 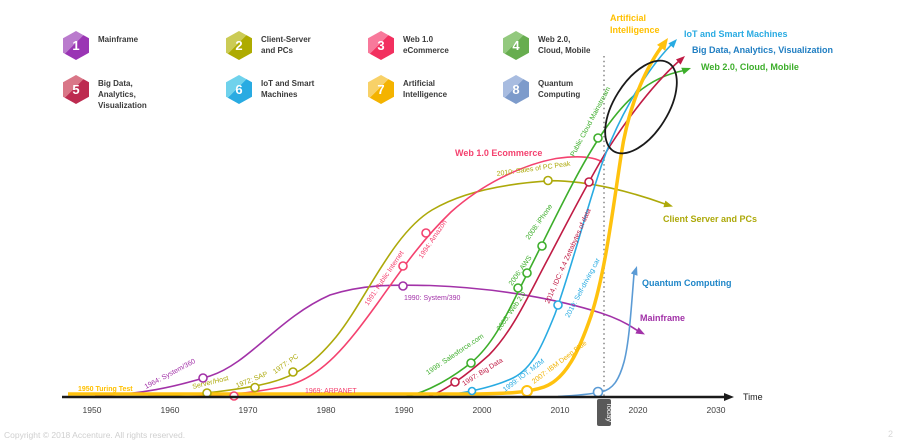 What do you see at coordinates (76, 45) in the screenshot?
I see `hexagon-1-icon: 1` at bounding box center [76, 45].